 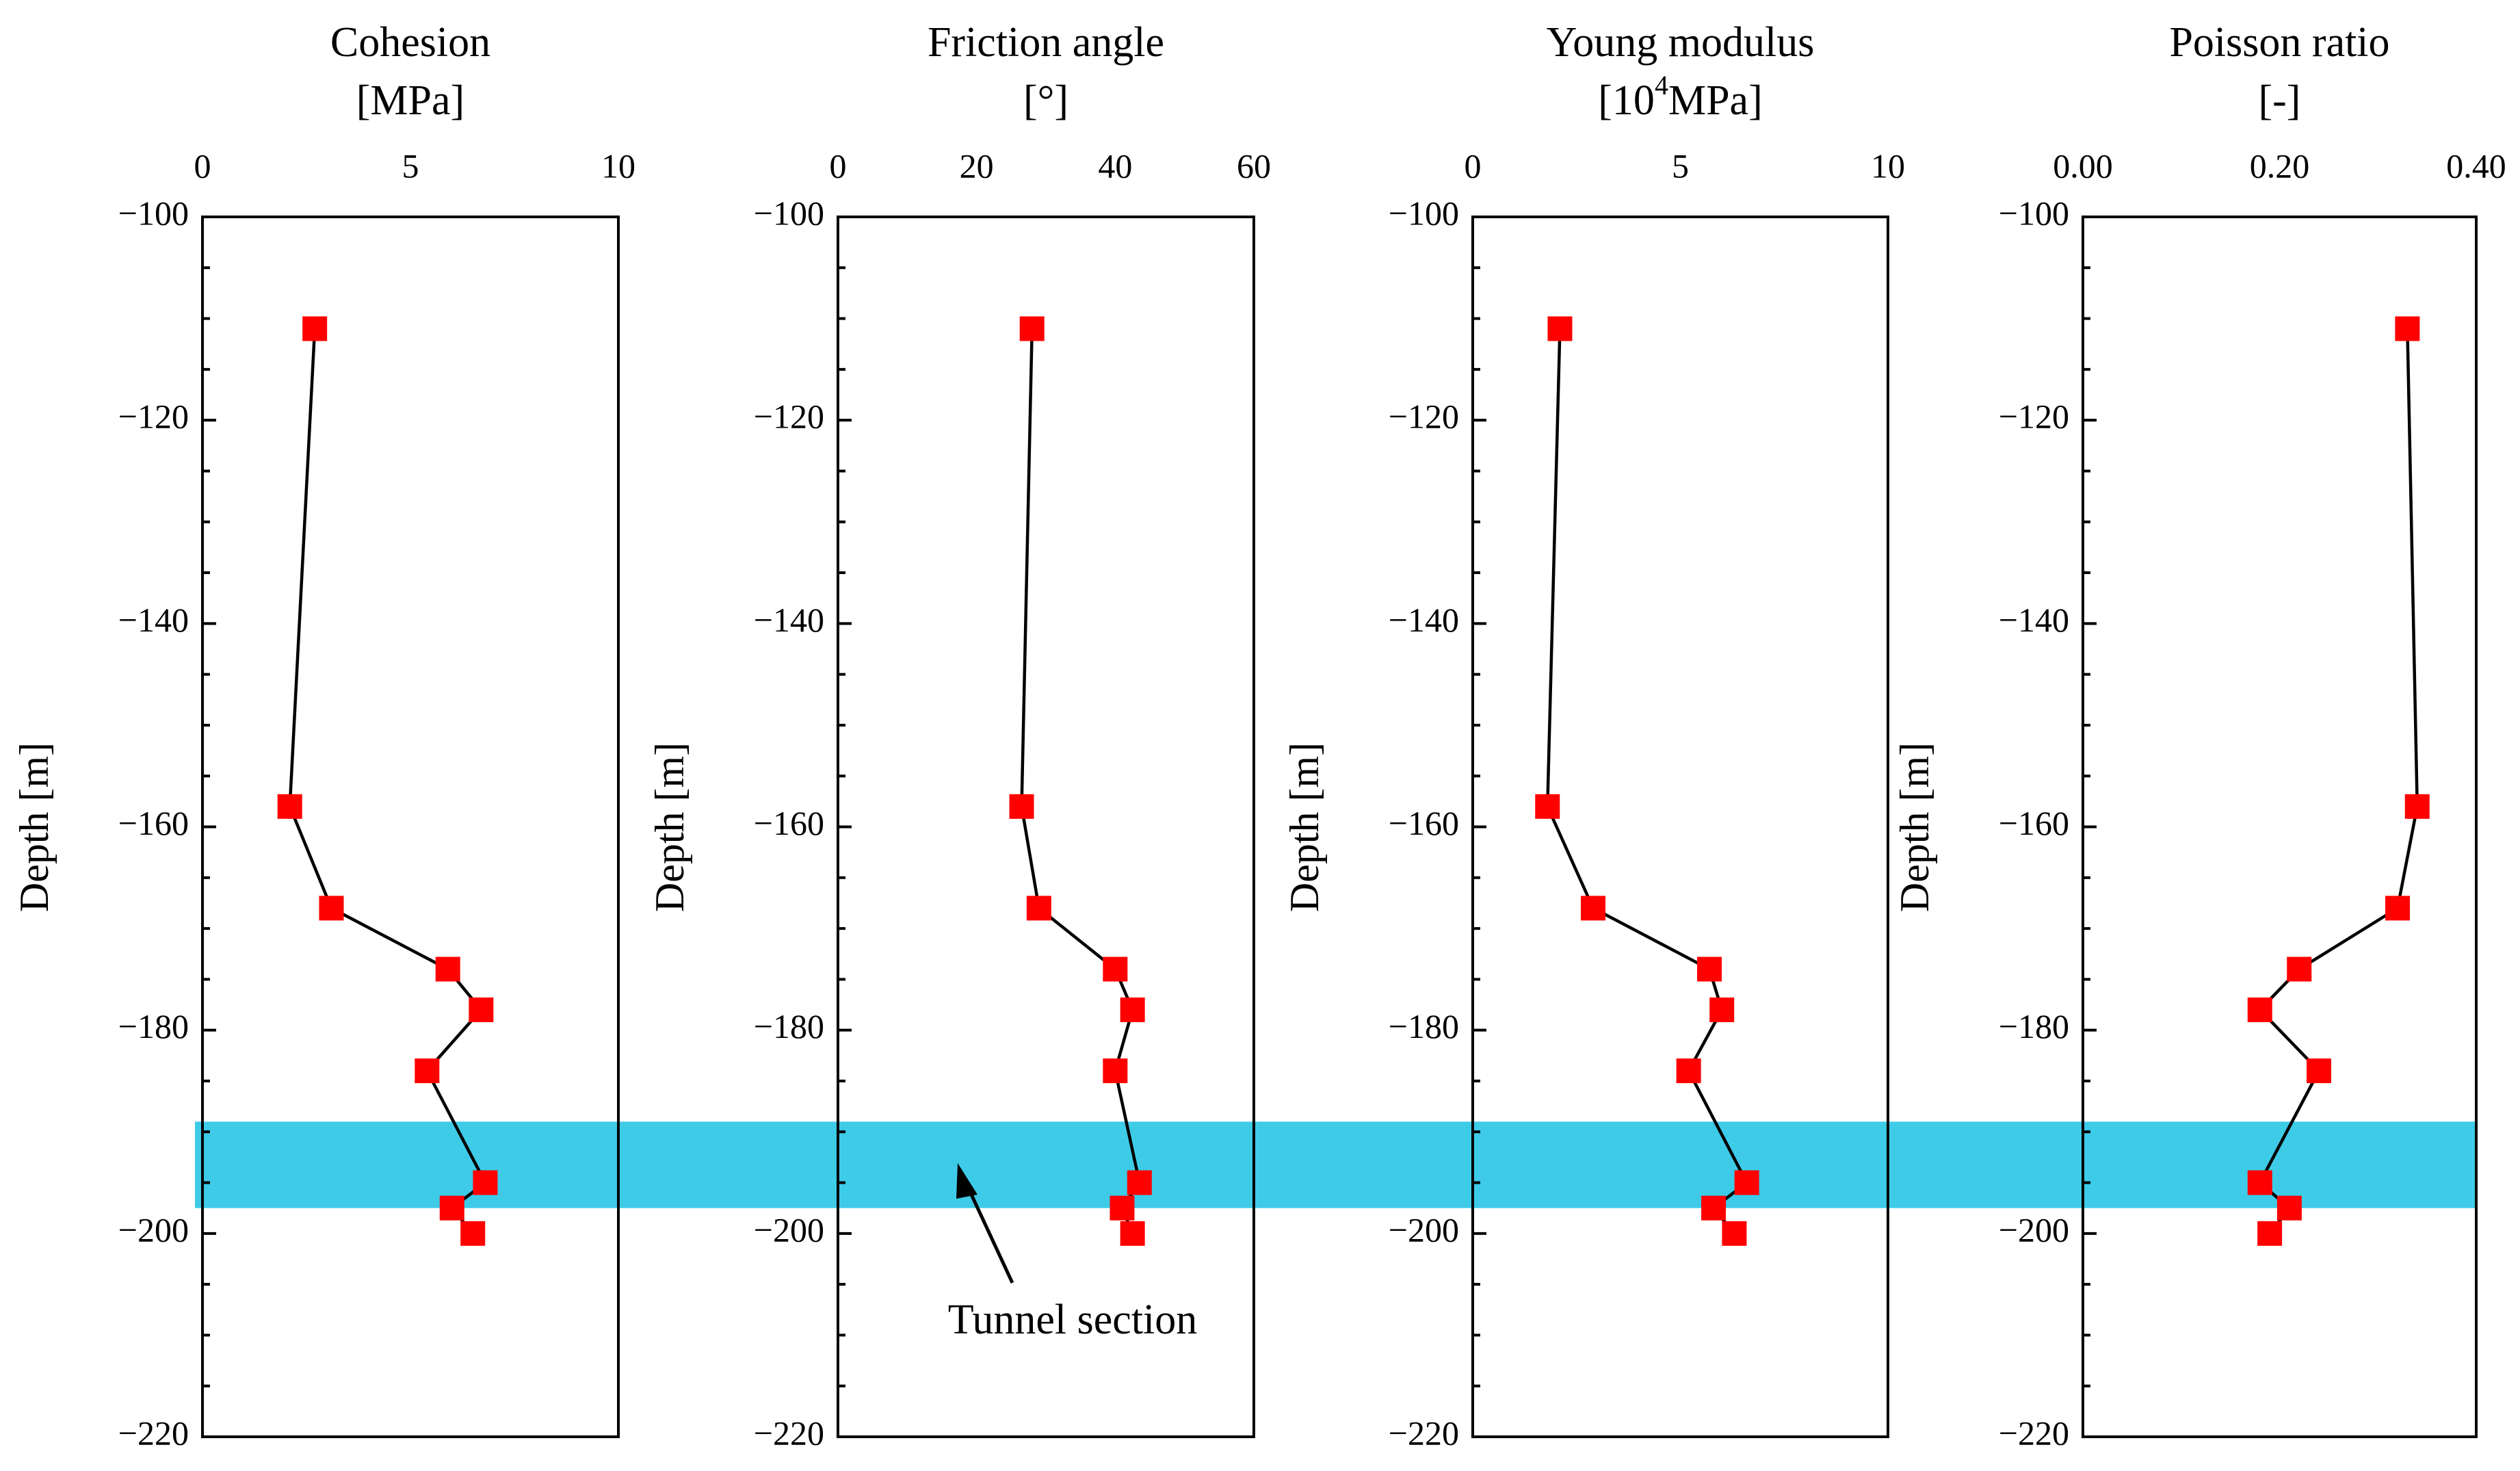 What do you see at coordinates (410, 100) in the screenshot?
I see `panel-units: [MPa]` at bounding box center [410, 100].